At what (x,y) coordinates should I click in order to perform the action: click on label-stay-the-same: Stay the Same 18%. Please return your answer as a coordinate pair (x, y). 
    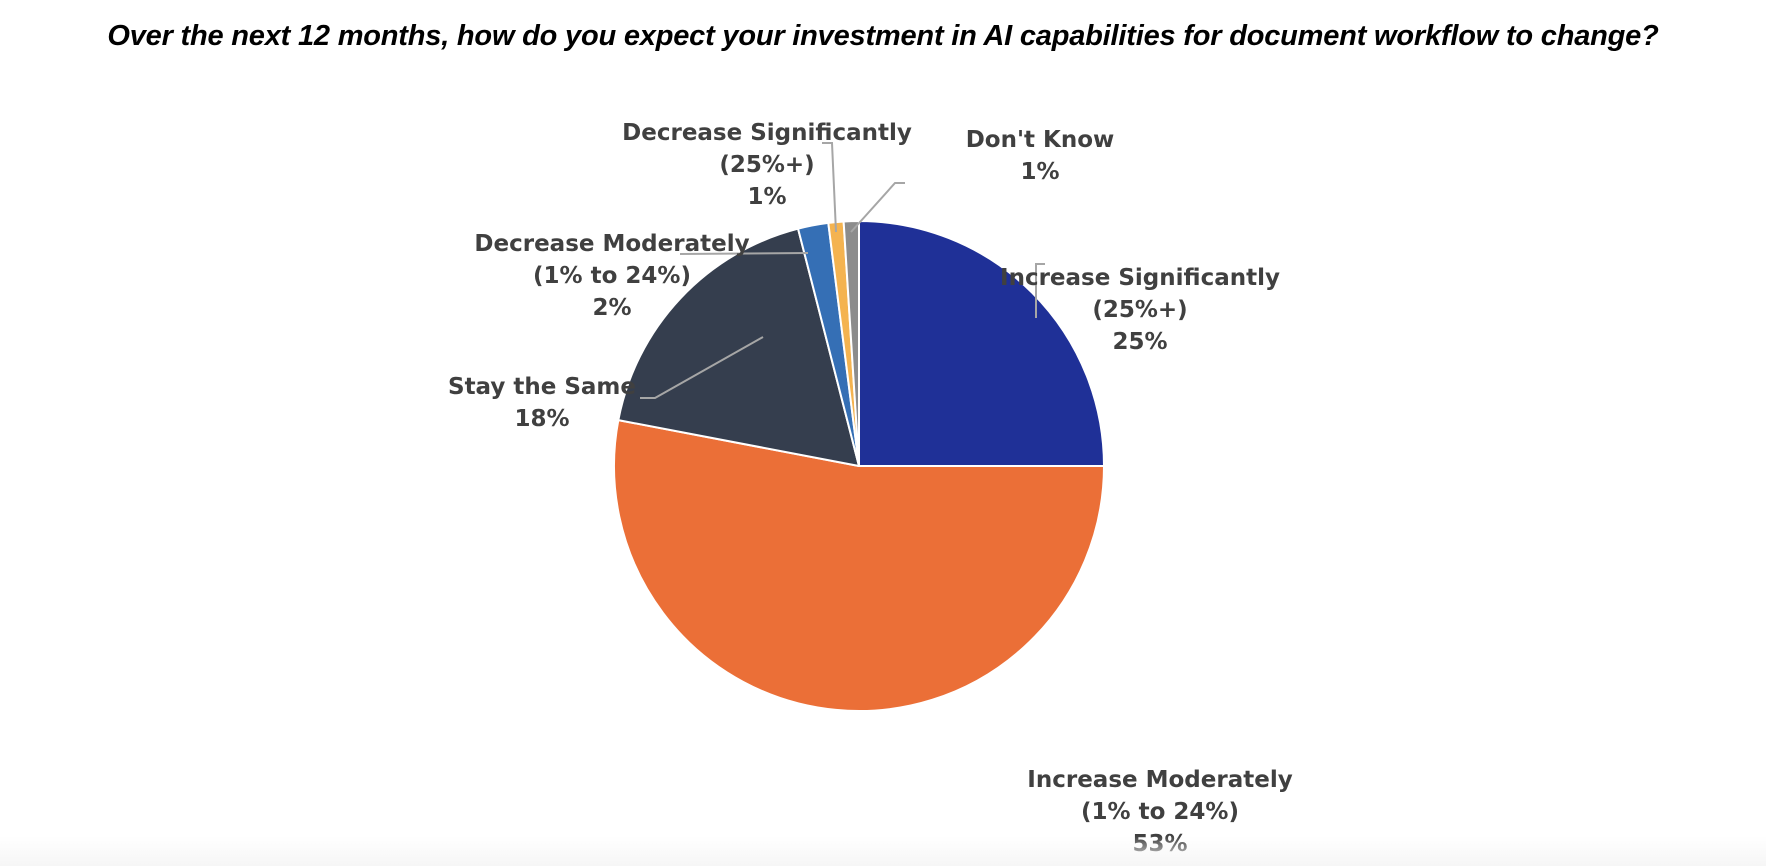
    Looking at the image, I should click on (542, 403).